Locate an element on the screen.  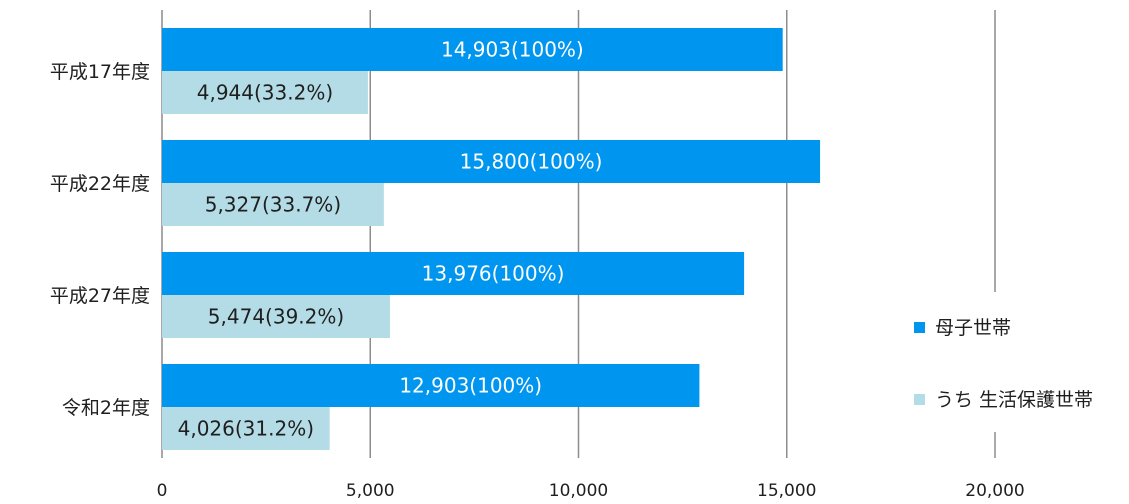
data-label-s1-c2: 5,474(39.2%) is located at coordinates (276, 317).